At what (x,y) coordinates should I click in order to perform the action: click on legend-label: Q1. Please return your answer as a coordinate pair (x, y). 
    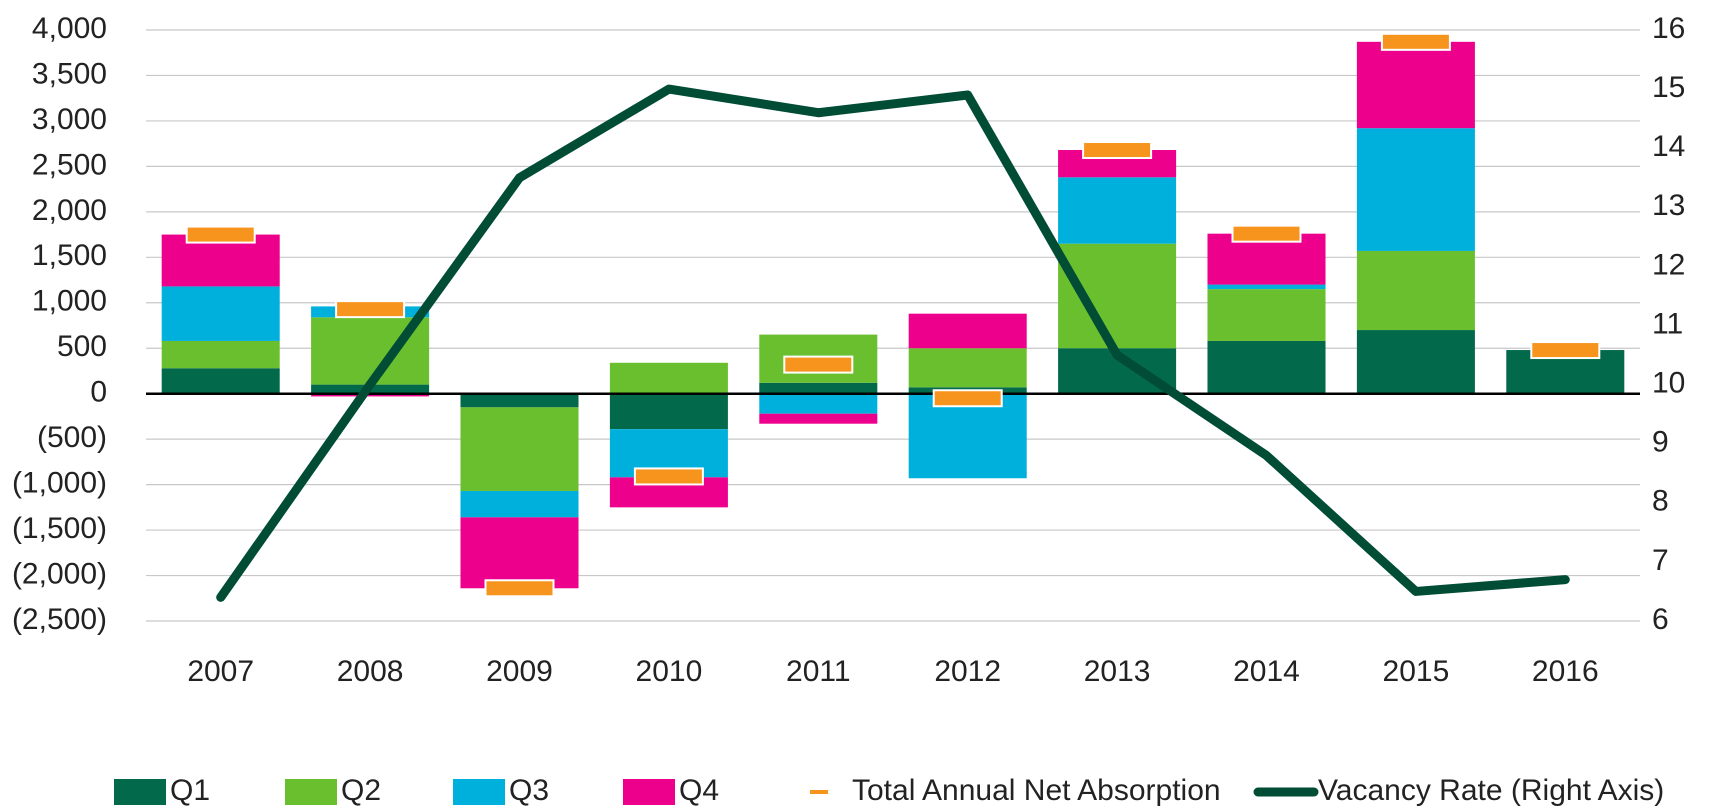
    Looking at the image, I should click on (190, 790).